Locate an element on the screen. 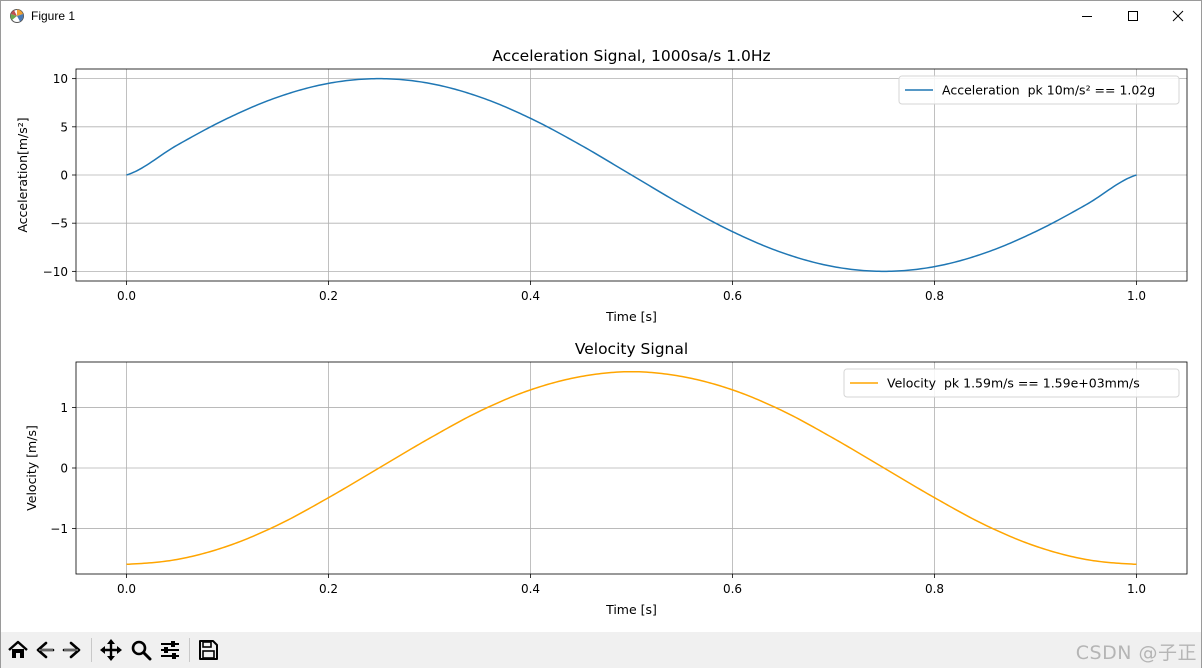 This screenshot has height=668, width=1202. chart-title: Acceleration Signal, 1000sa/s 1.0Hz is located at coordinates (631, 56).